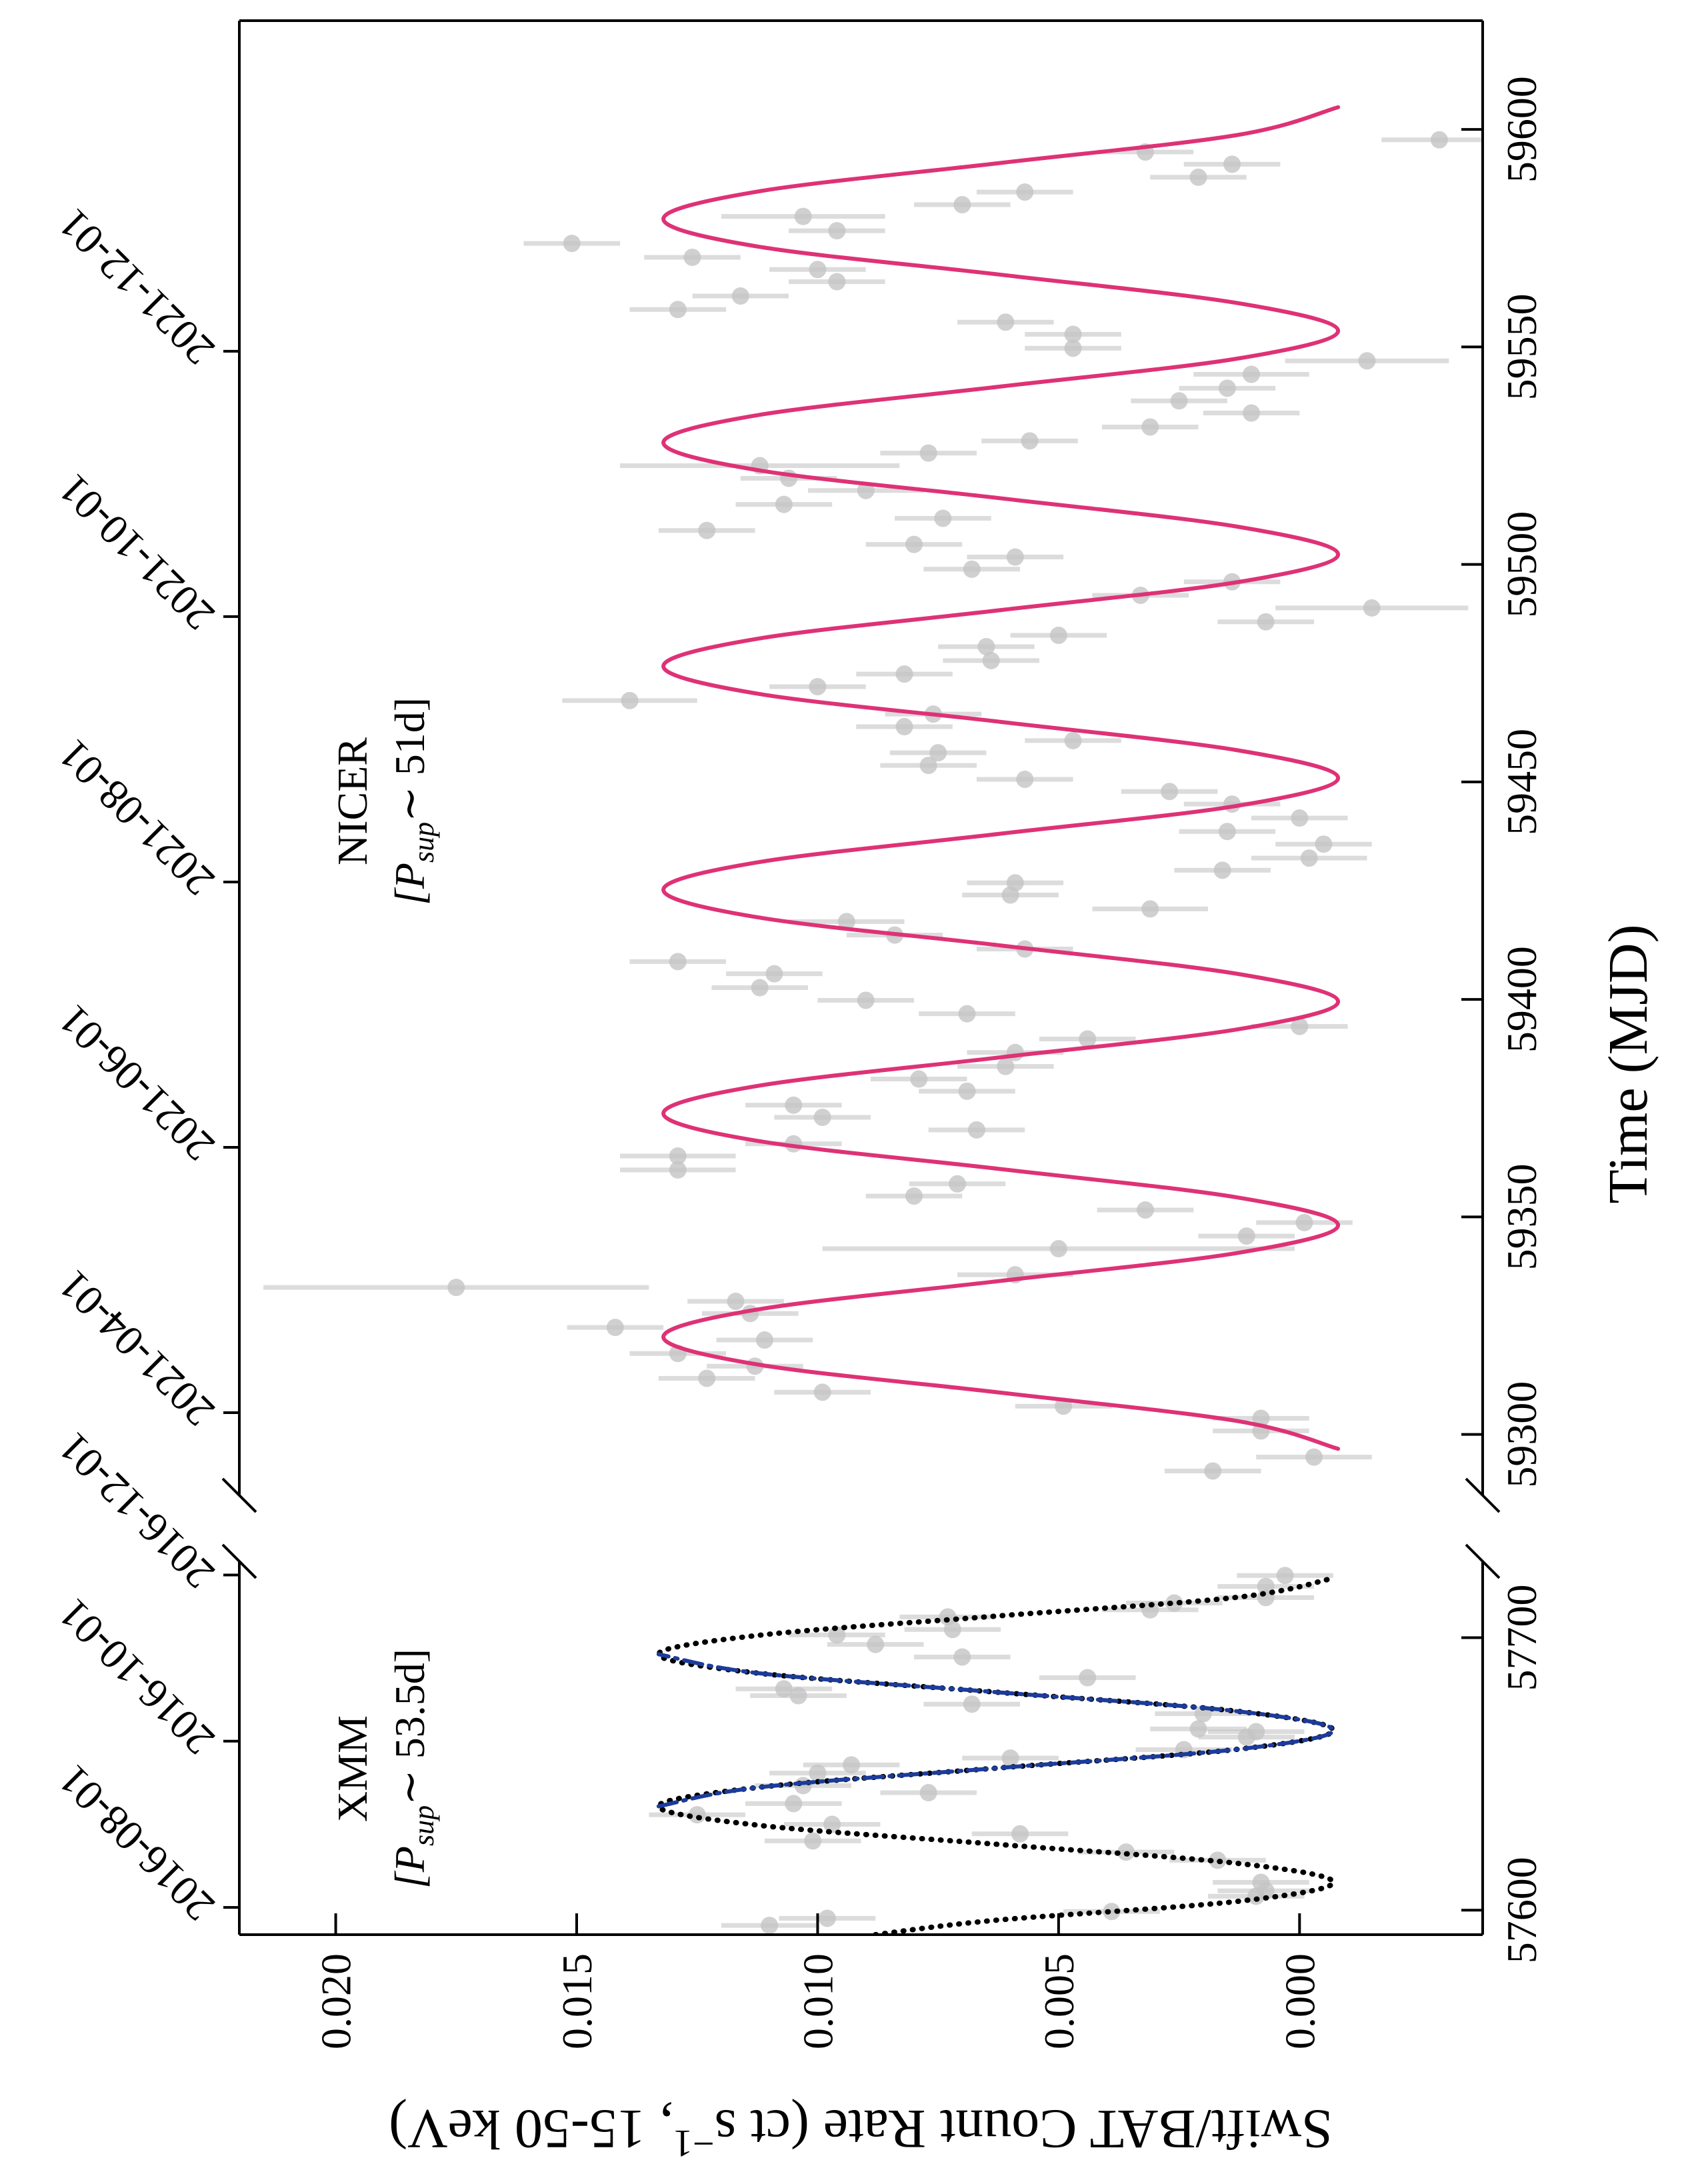 The image size is (1700, 2184). I want to click on annotation-text: ∼ 53.5d], so click(409, 1727).